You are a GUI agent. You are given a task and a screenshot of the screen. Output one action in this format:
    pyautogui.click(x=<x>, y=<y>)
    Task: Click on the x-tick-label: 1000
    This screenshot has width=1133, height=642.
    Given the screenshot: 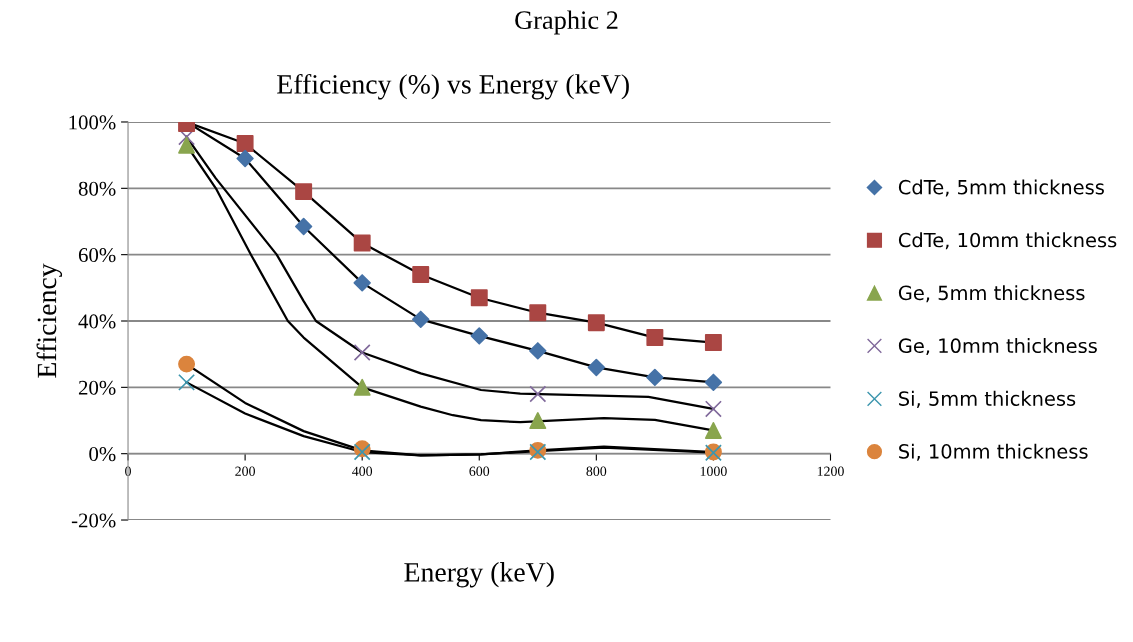 What is the action you would take?
    pyautogui.click(x=713, y=471)
    